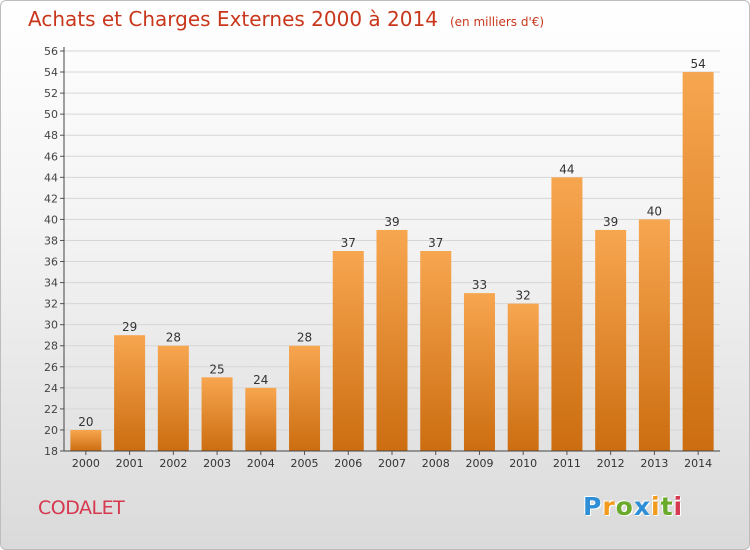  I want to click on x-tick-label: 2013, so click(654, 463).